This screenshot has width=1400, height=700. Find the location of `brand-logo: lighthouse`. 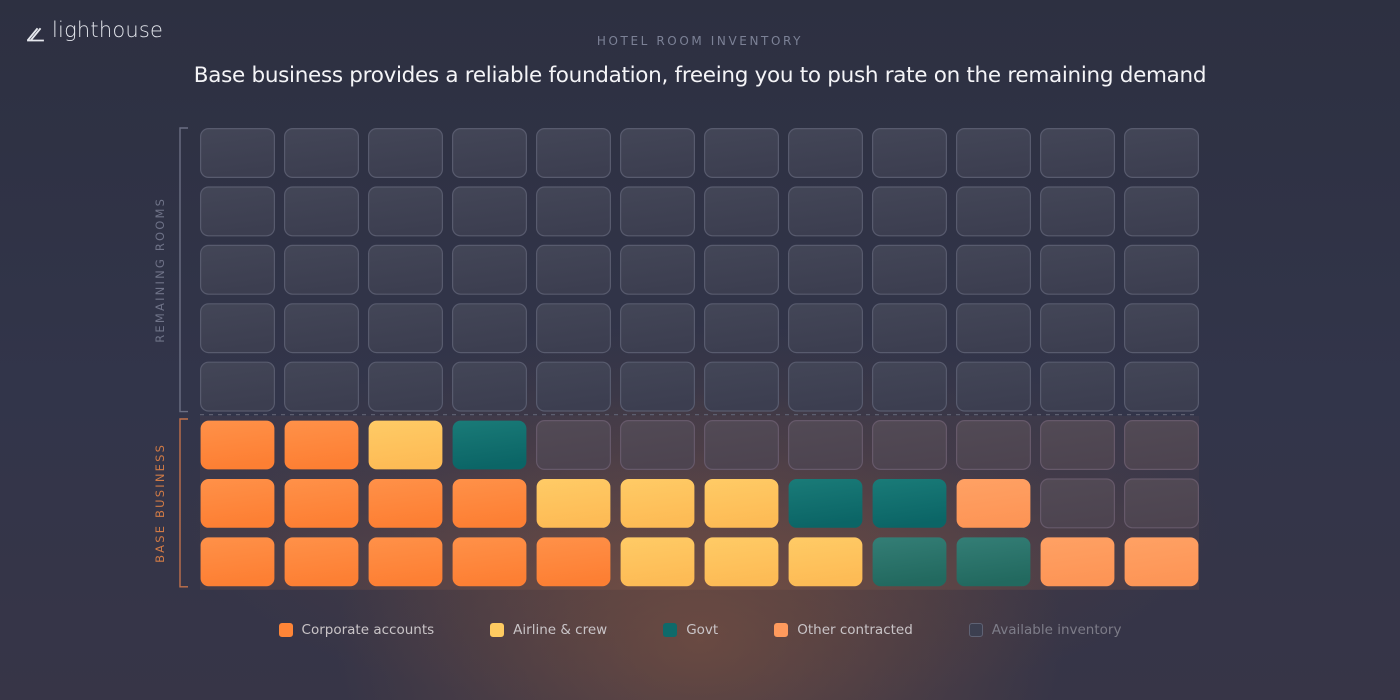

brand-logo: lighthouse is located at coordinates (95, 30).